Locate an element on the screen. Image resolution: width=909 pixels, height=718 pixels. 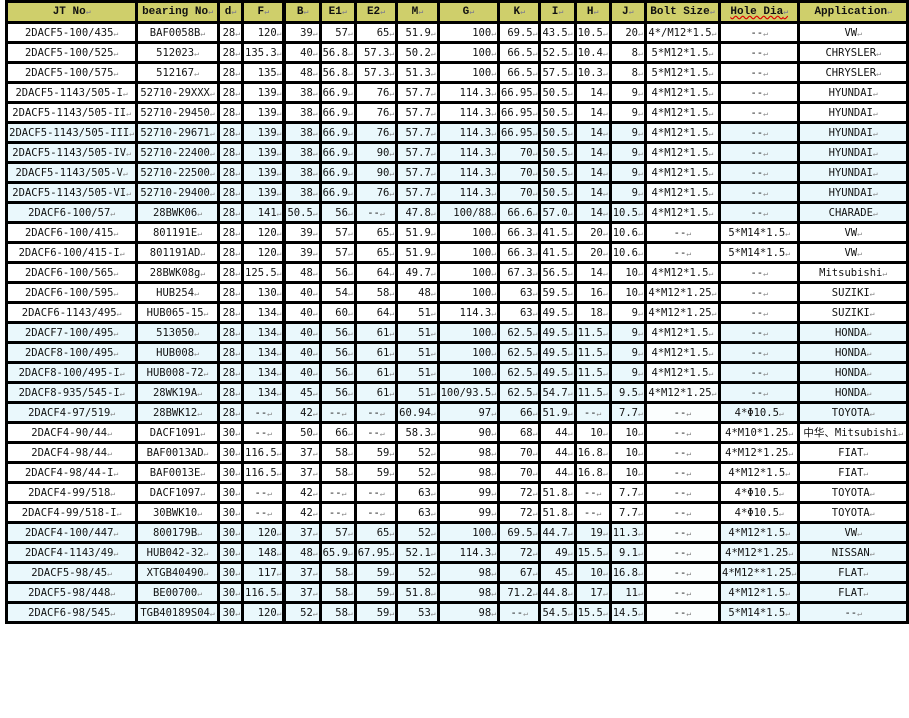
cell-value: 57.0 is located at coordinates (557, 213).